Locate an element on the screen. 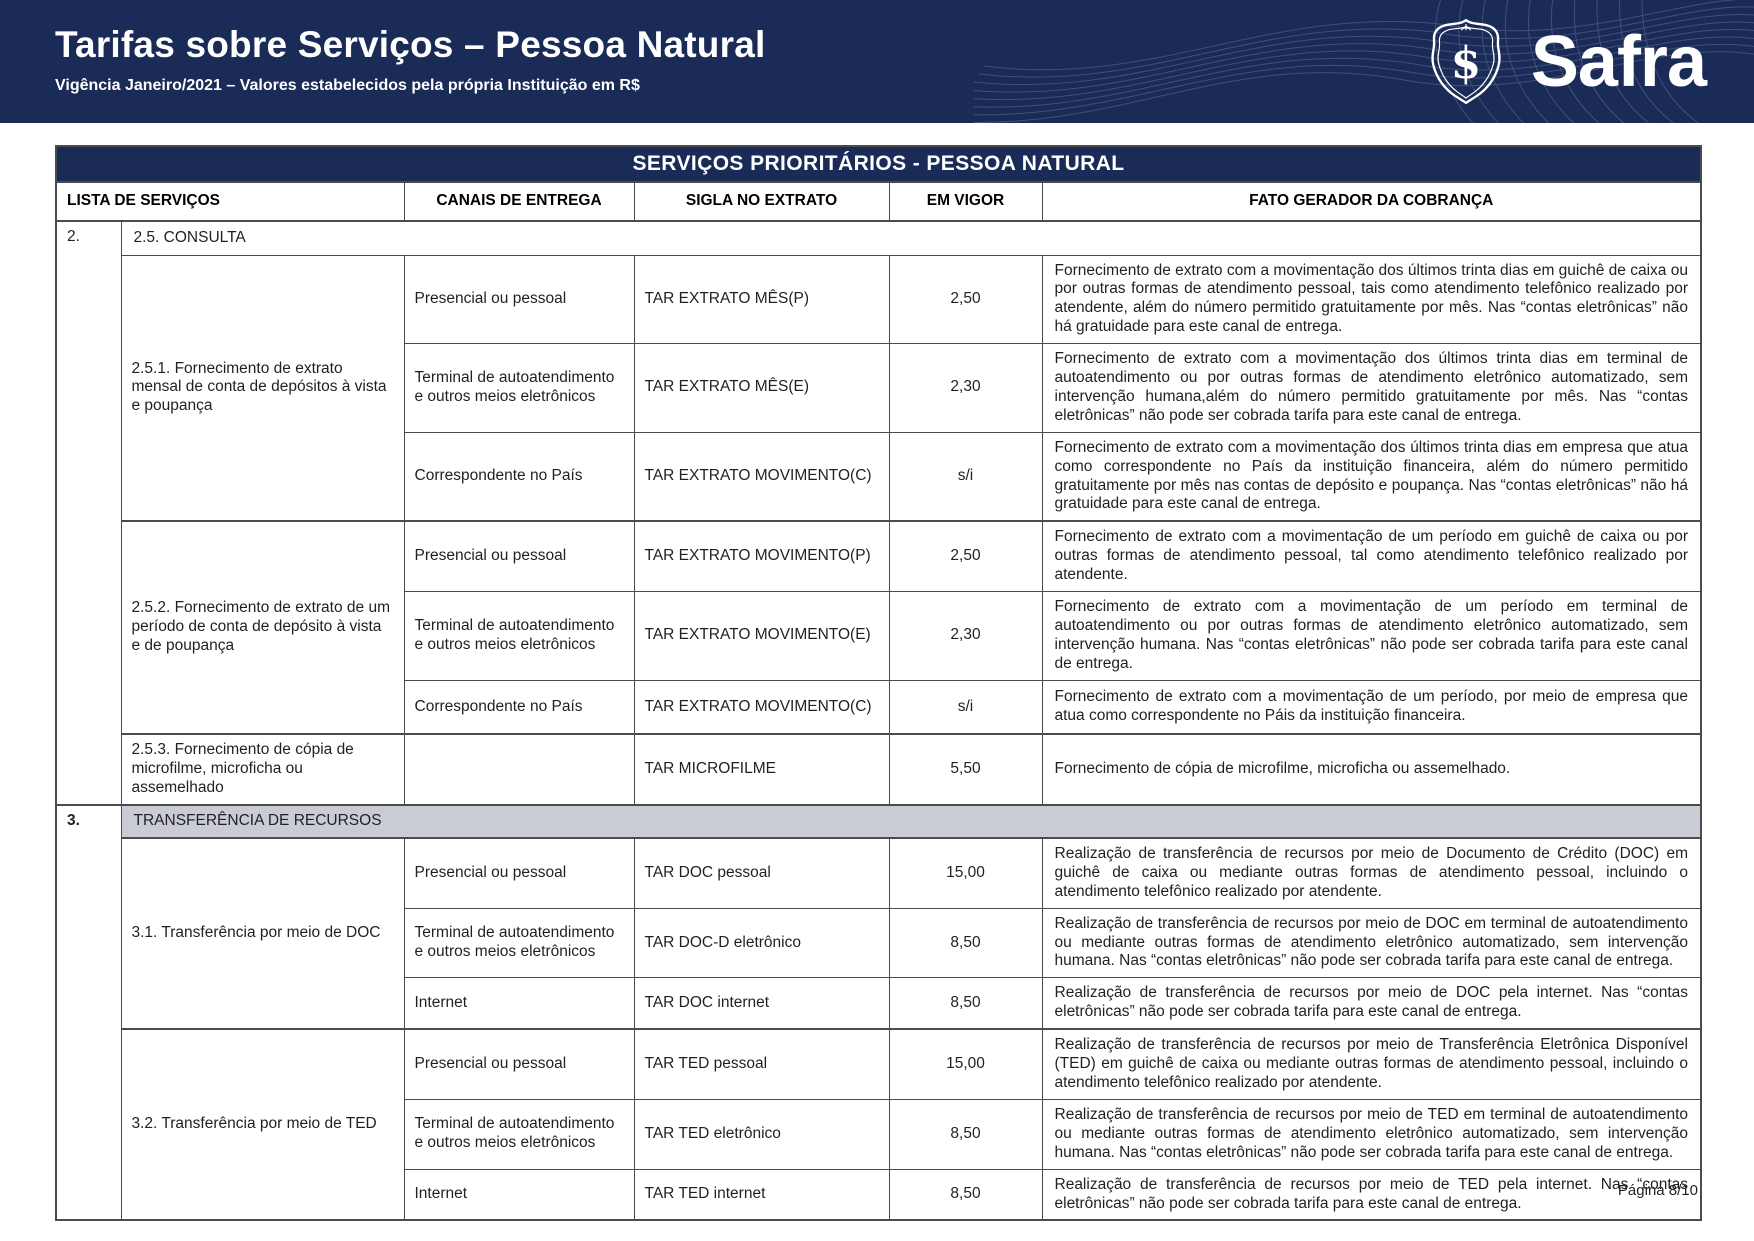 The image size is (1754, 1241). page-number: Página 8/10 is located at coordinates (1657, 1190).